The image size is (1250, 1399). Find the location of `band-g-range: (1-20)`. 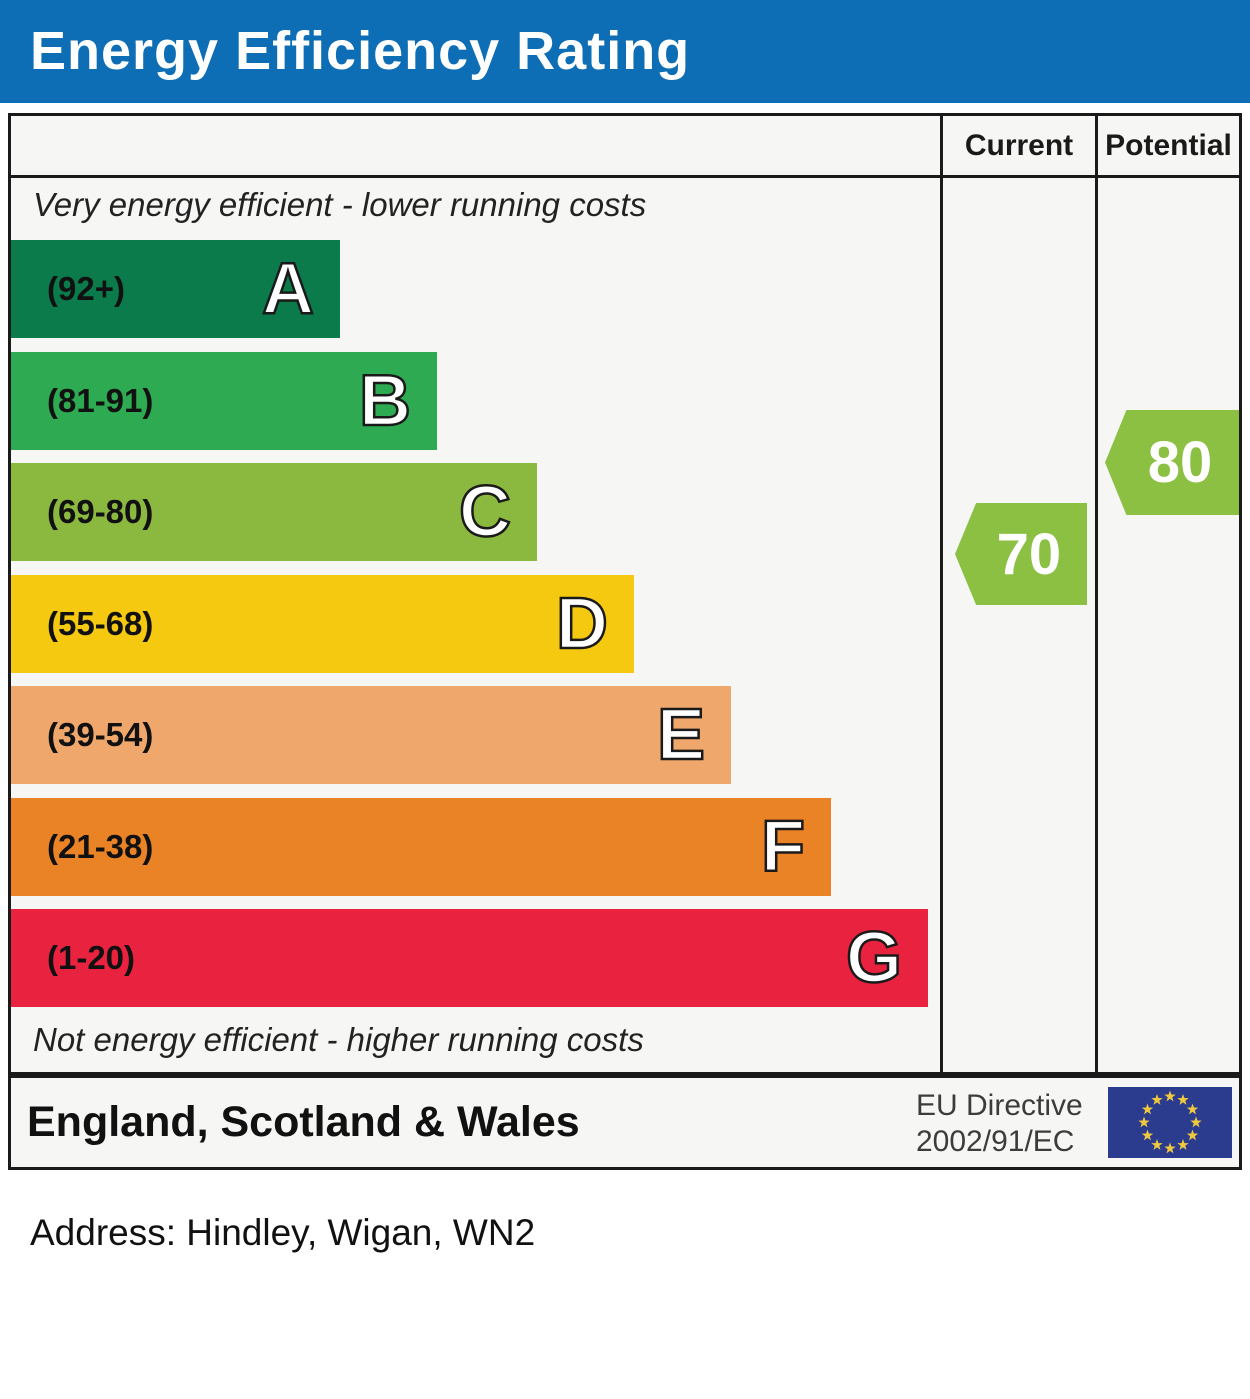

band-g-range: (1-20) is located at coordinates (91, 957).